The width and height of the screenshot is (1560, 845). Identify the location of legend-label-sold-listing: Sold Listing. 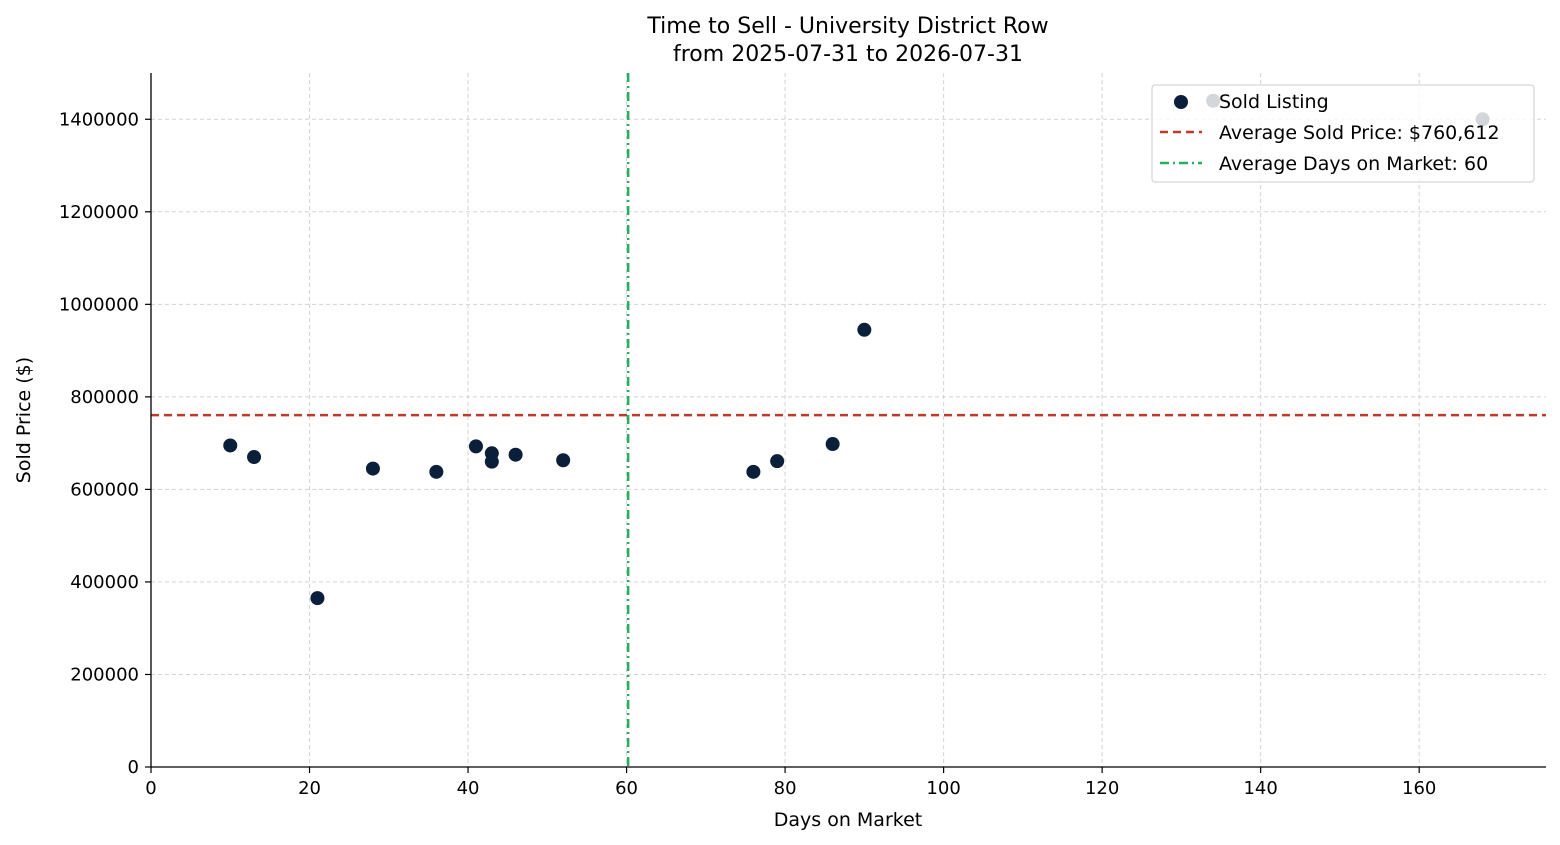
(1274, 102).